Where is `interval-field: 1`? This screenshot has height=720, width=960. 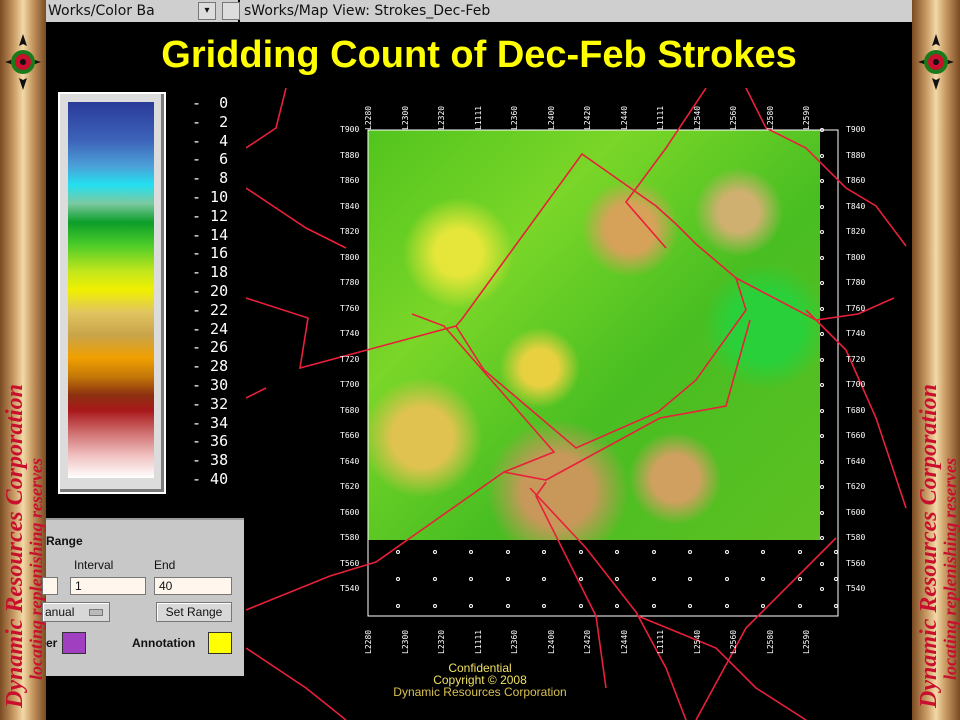 interval-field: 1 is located at coordinates (108, 586).